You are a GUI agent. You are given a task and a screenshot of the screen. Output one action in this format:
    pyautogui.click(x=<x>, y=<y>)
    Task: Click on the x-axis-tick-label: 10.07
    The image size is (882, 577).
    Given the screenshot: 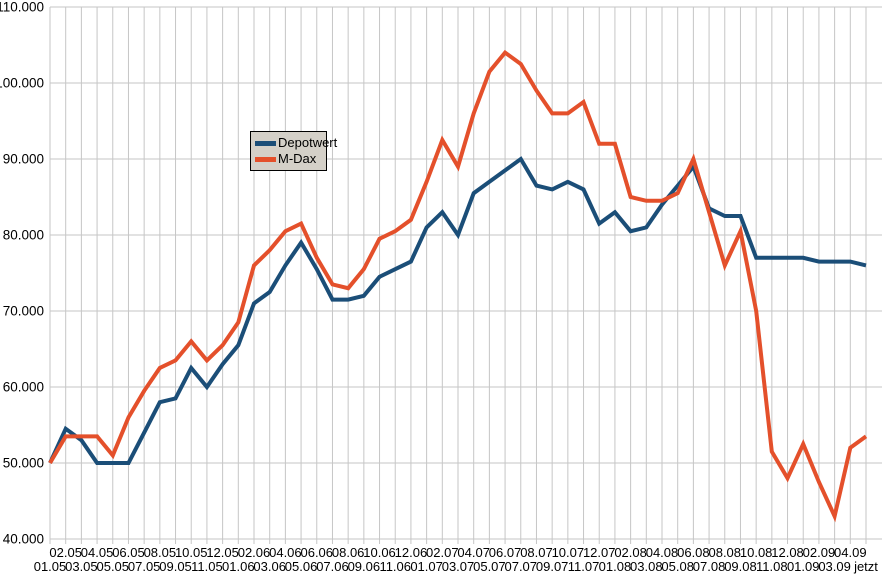 What is the action you would take?
    pyautogui.click(x=568, y=552)
    